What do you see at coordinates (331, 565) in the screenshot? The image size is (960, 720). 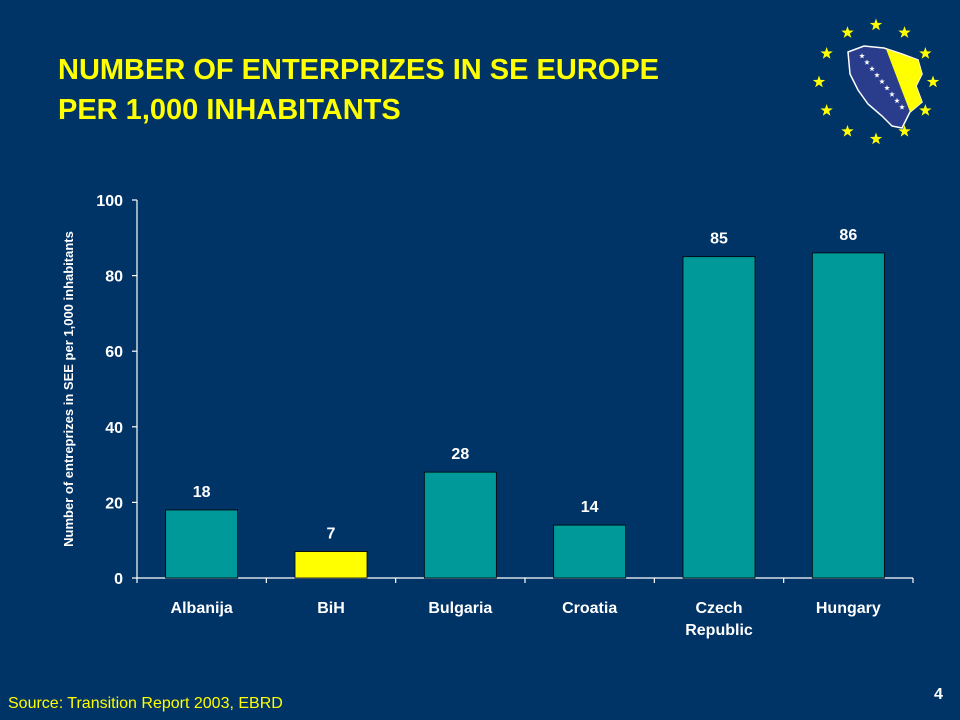 I see `bar-bih` at bounding box center [331, 565].